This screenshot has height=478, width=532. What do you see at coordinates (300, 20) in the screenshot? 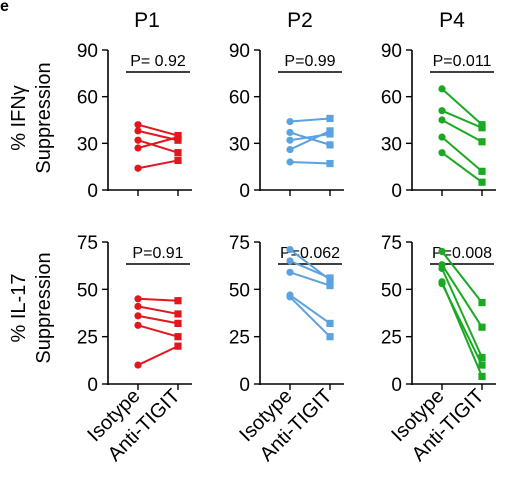
I see `title-p2: P2` at bounding box center [300, 20].